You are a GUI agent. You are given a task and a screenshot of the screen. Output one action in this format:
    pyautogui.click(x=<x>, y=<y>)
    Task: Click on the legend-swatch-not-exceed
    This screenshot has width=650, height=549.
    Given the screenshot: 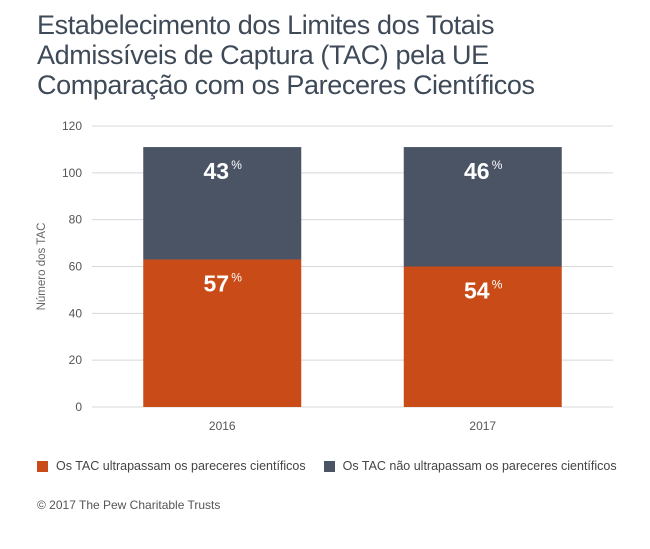 What is the action you would take?
    pyautogui.click(x=329, y=466)
    